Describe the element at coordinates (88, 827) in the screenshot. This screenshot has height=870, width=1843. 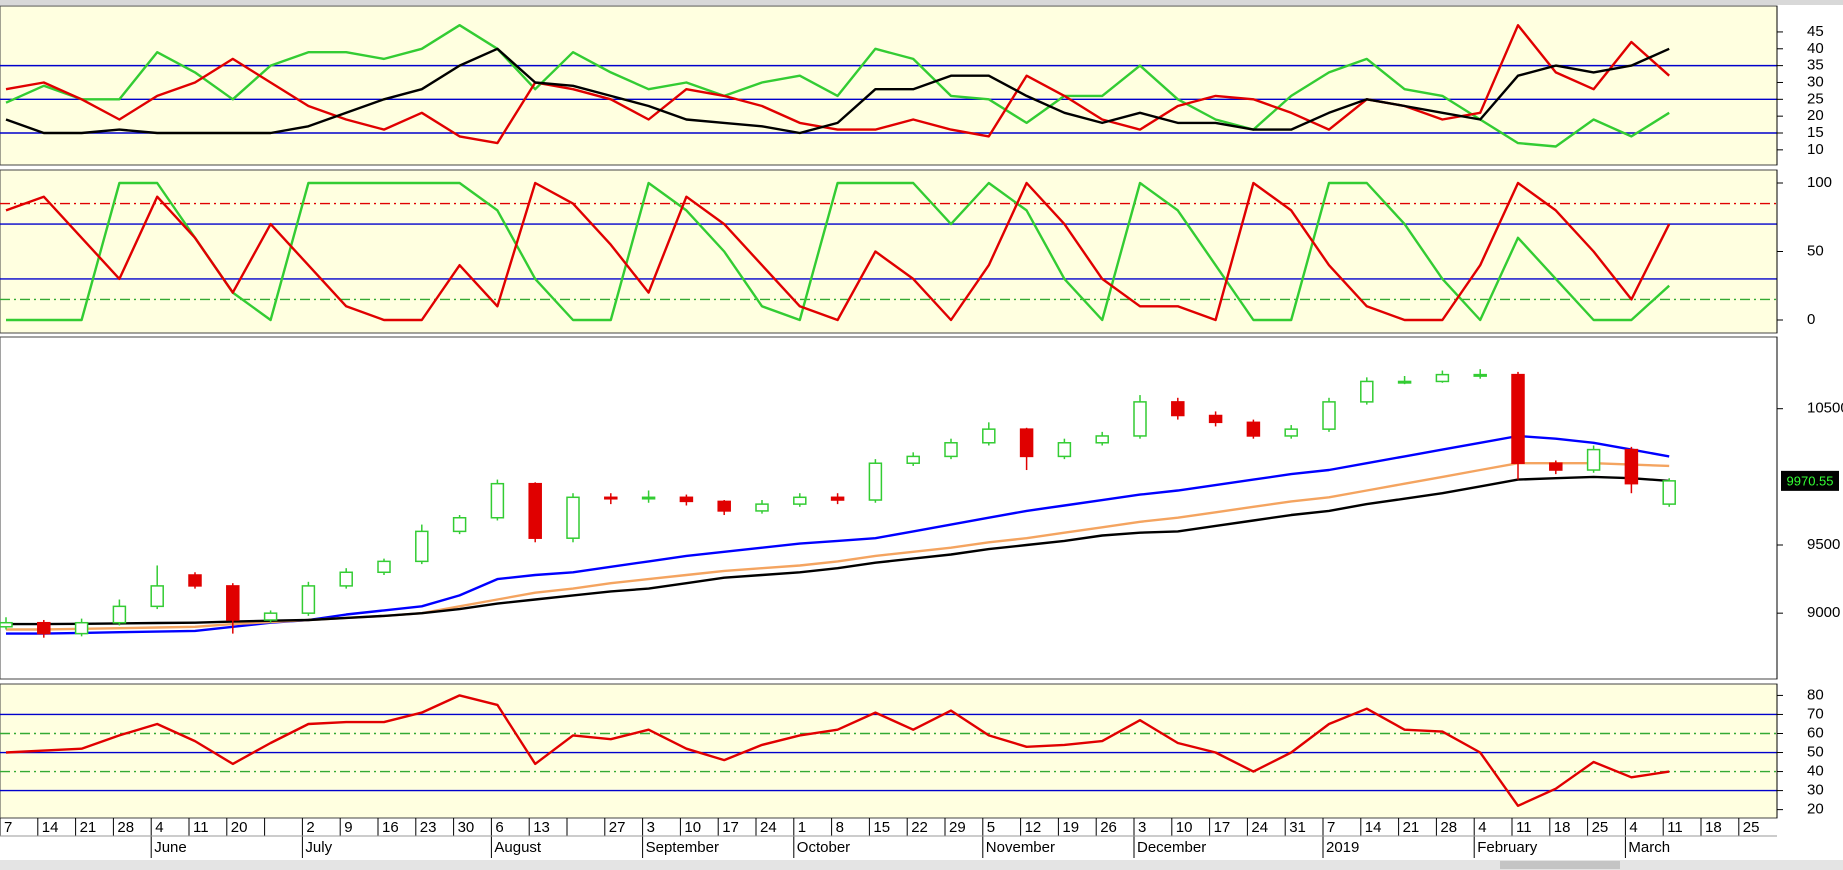
I see `x-tick-label: 21` at that location.